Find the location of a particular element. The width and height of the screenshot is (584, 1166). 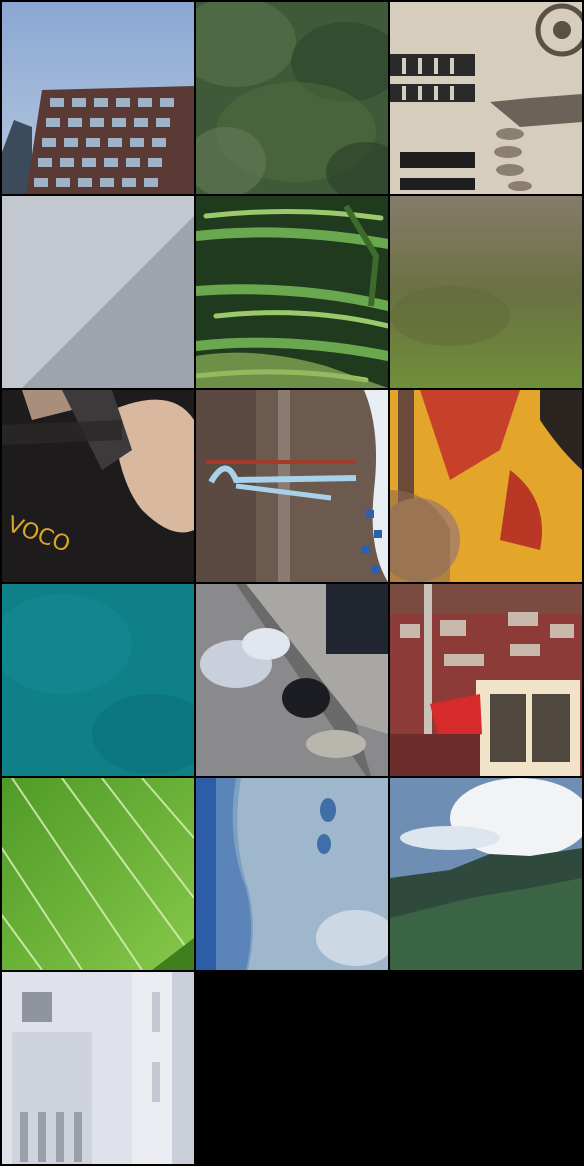

green-leaf-image is located at coordinates (98, 874).